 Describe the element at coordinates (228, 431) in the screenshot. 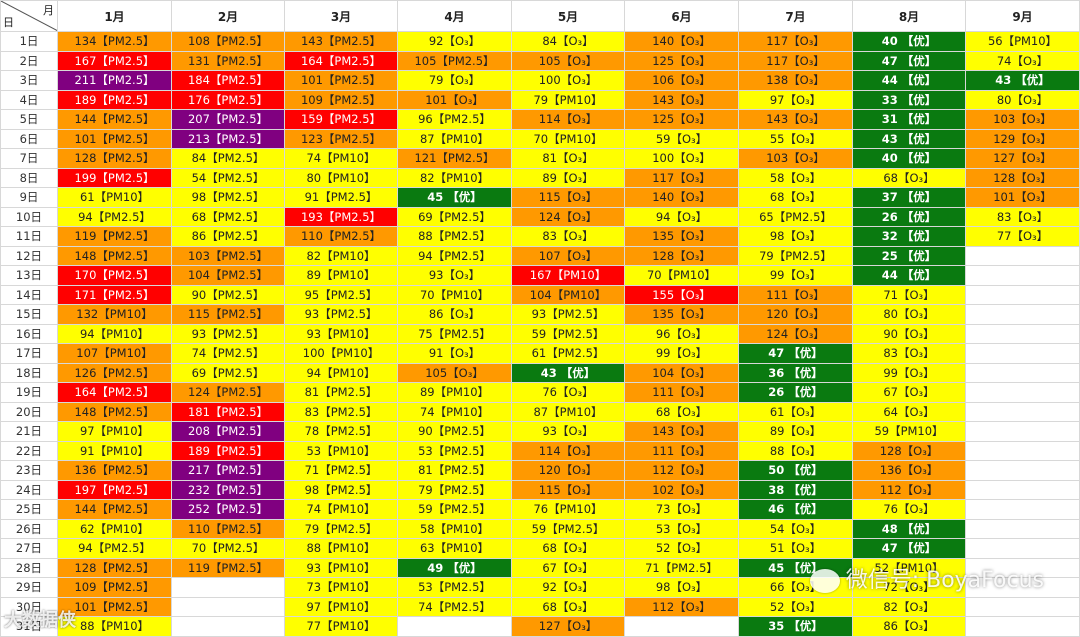

I see `aqi-cell: 208【PM2.5】` at that location.